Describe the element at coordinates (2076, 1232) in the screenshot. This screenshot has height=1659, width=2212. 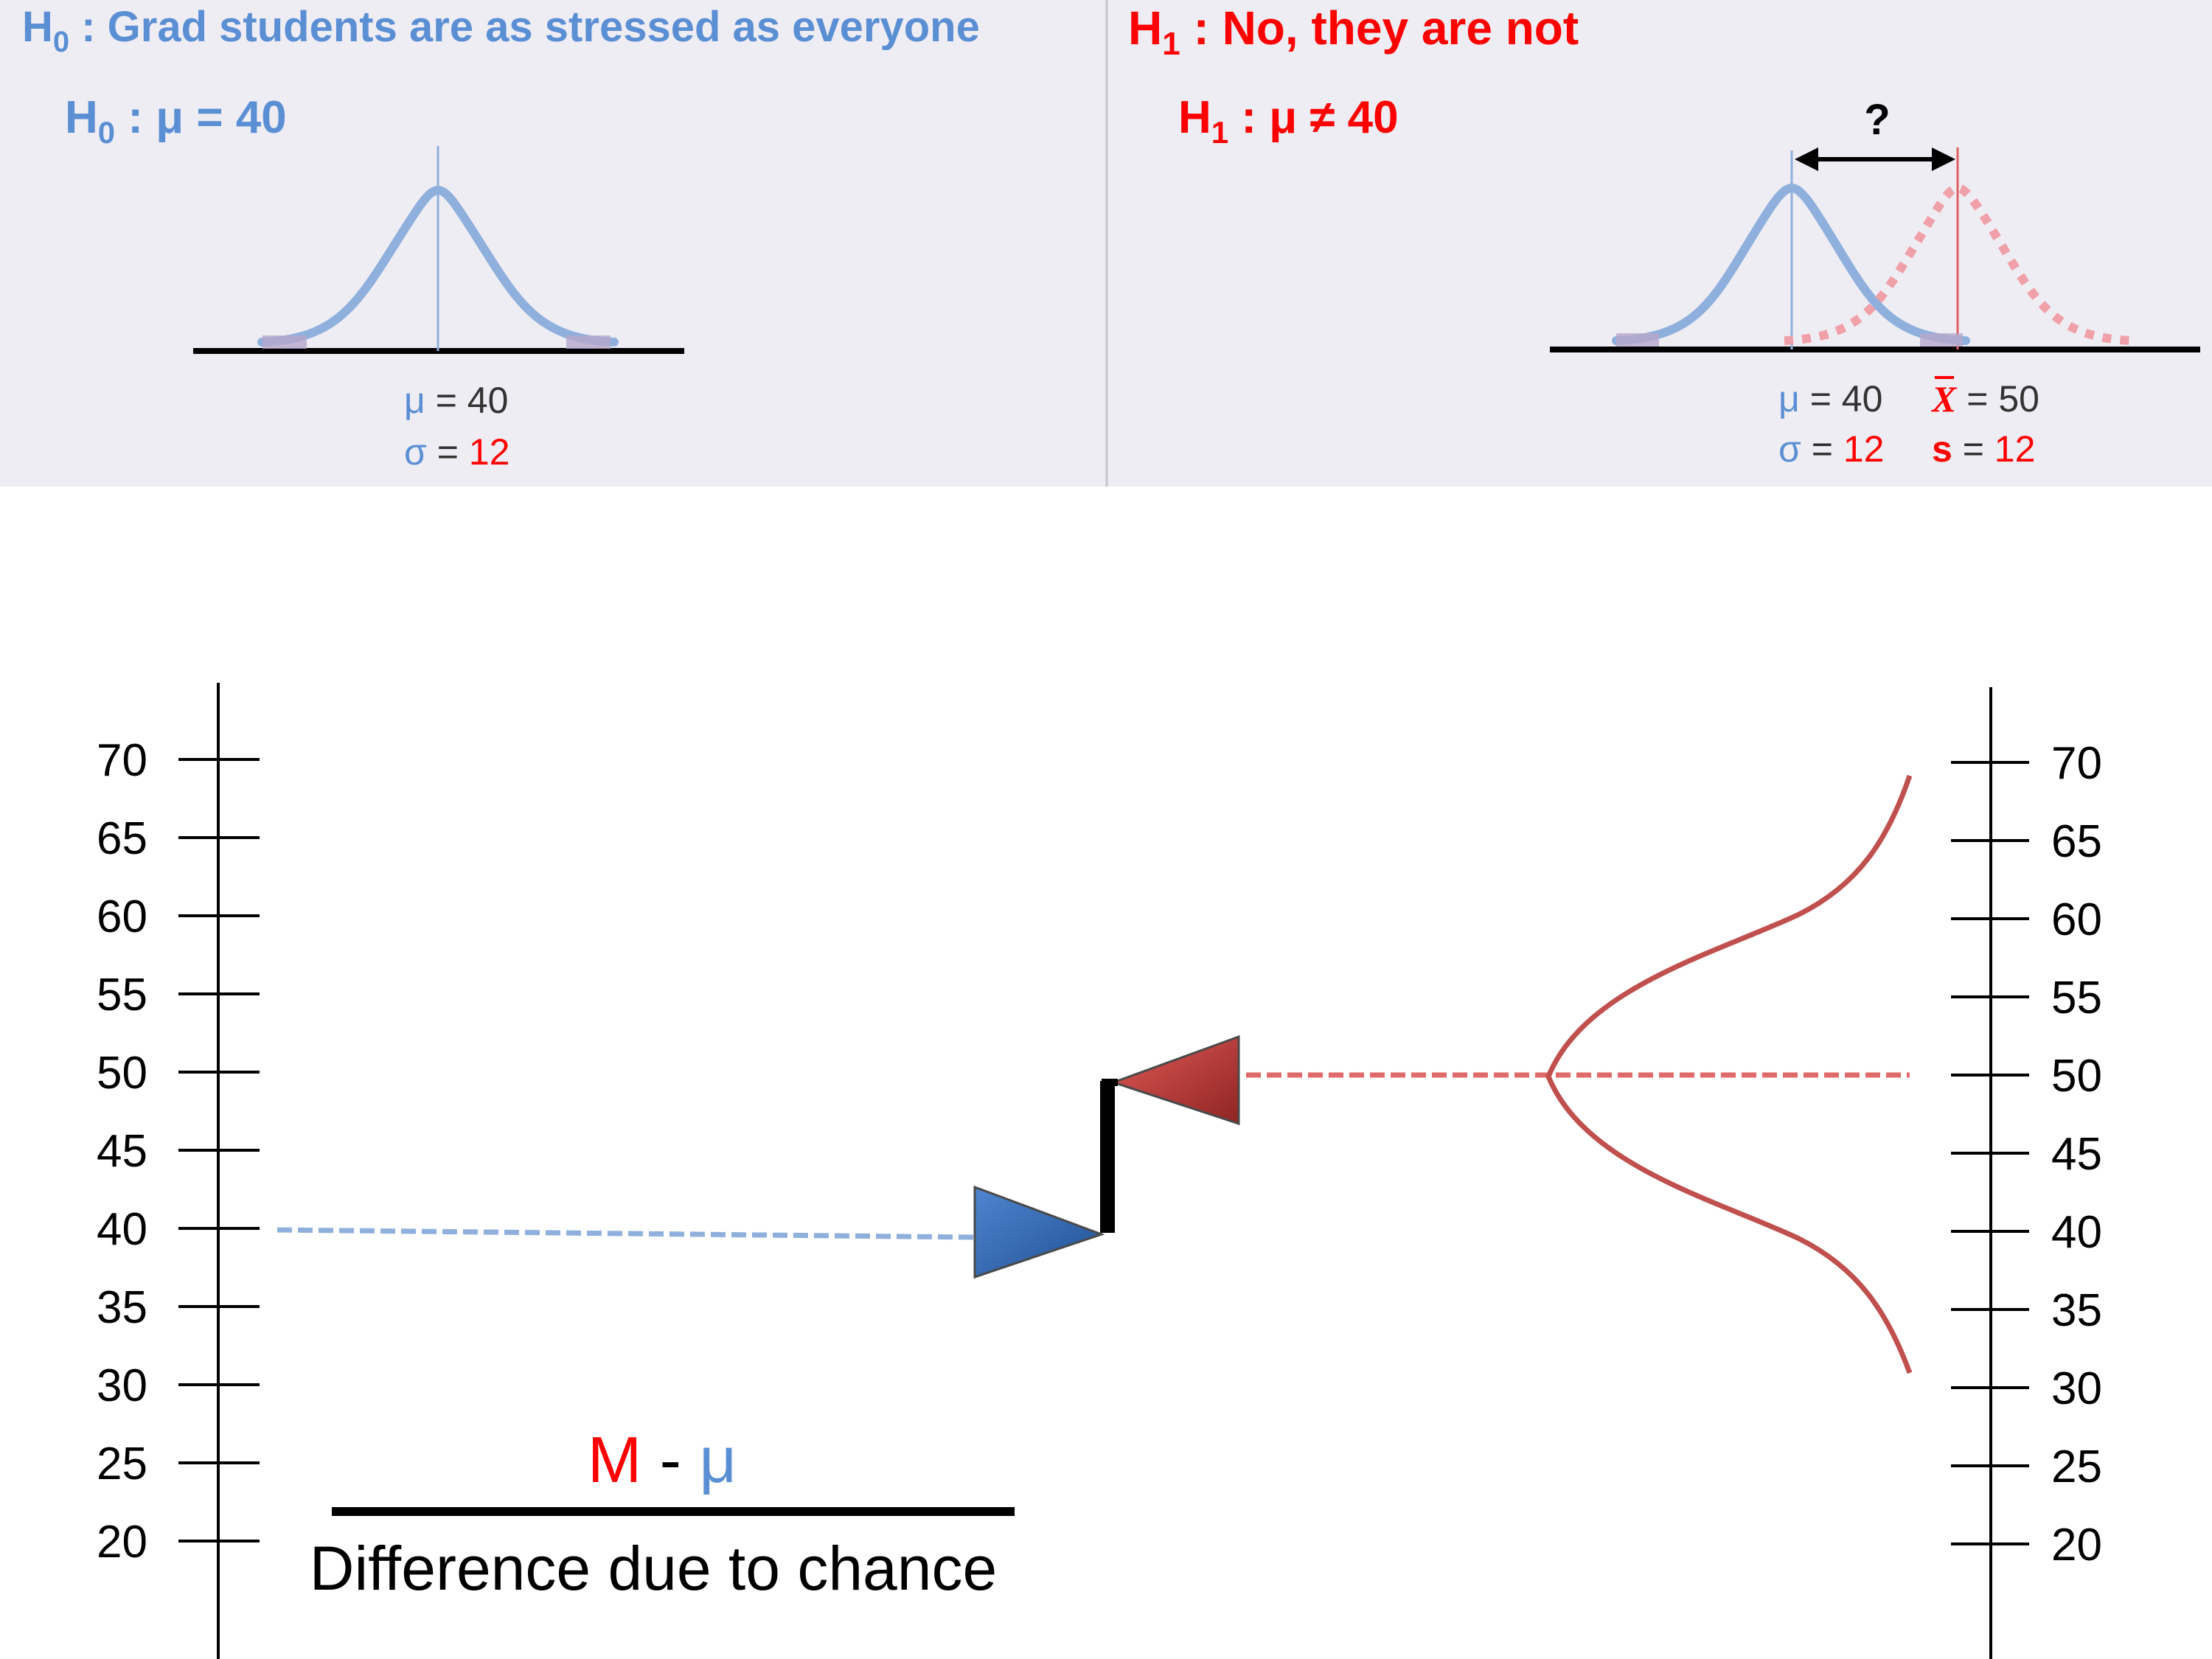
I see `right-tick-label: 40` at that location.